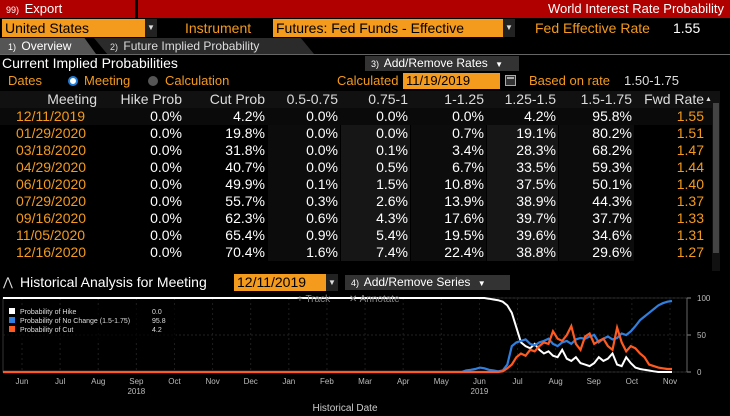  What do you see at coordinates (344, 408) in the screenshot?
I see `x-axis-title: Historical Date` at bounding box center [344, 408].